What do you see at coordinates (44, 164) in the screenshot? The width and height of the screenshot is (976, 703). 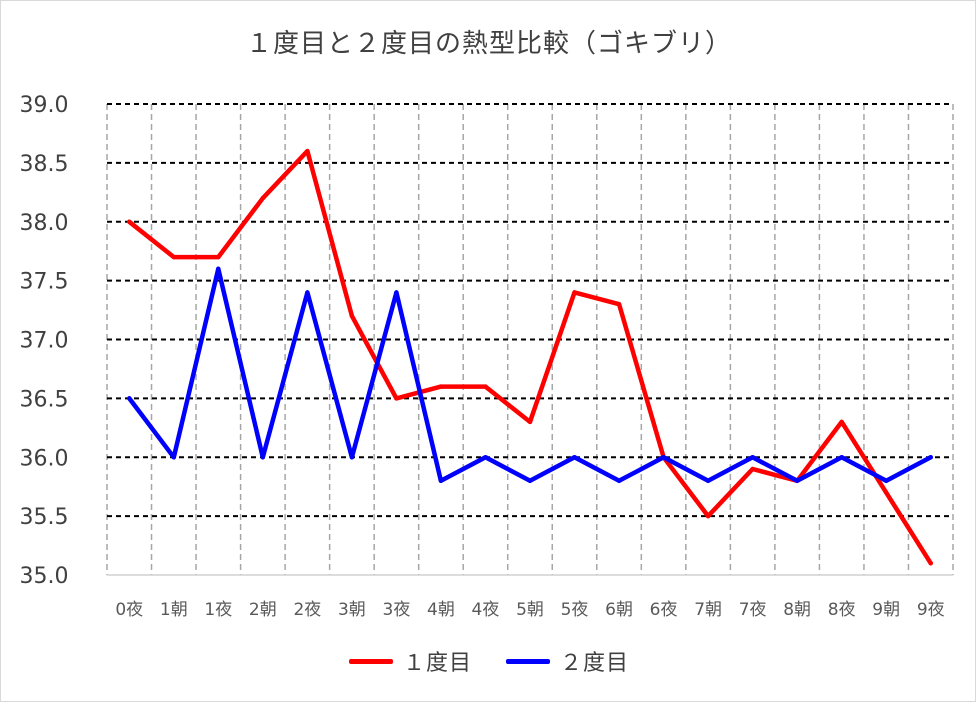 I see `y-tick-label: 38.5` at bounding box center [44, 164].